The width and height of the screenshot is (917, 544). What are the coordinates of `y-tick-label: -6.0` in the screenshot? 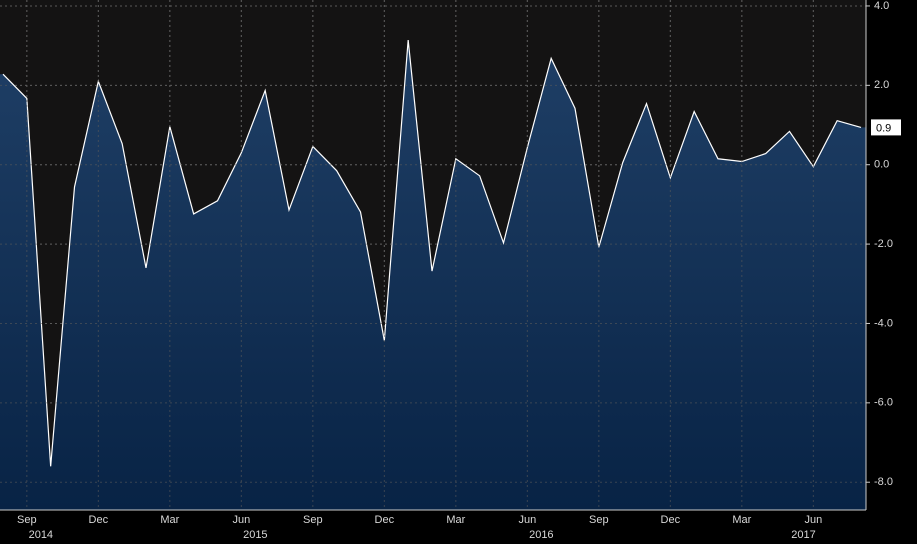 It's located at (883, 403).